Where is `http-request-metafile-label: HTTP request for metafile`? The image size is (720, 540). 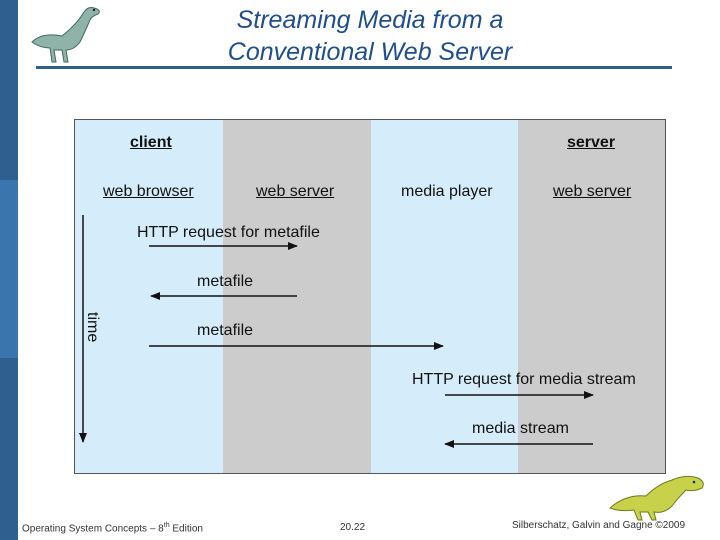 http-request-metafile-label: HTTP request for metafile is located at coordinates (228, 232).